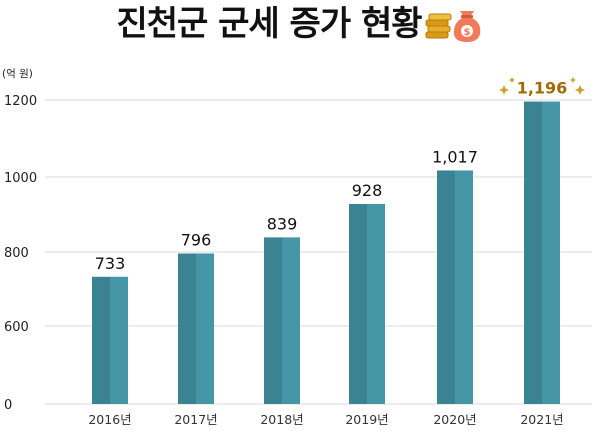 The width and height of the screenshot is (600, 431). Describe the element at coordinates (269, 24) in the screenshot. I see `chart-title: 진천군 군세 증가 현황` at that location.